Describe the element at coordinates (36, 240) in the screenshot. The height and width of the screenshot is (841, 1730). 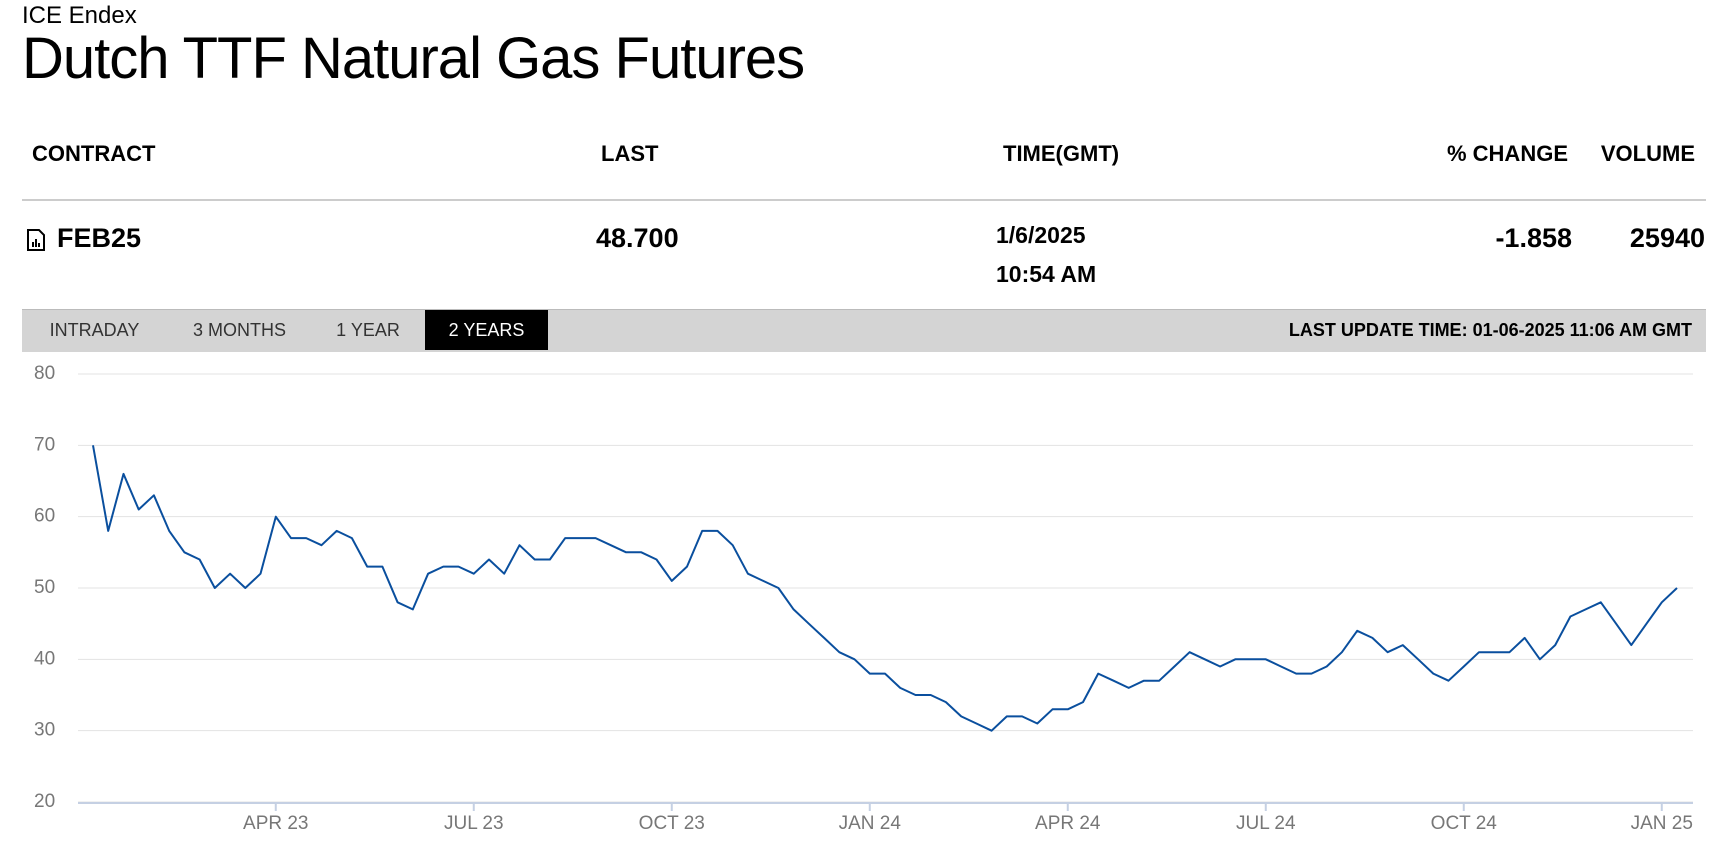
I see `chart-icon` at that location.